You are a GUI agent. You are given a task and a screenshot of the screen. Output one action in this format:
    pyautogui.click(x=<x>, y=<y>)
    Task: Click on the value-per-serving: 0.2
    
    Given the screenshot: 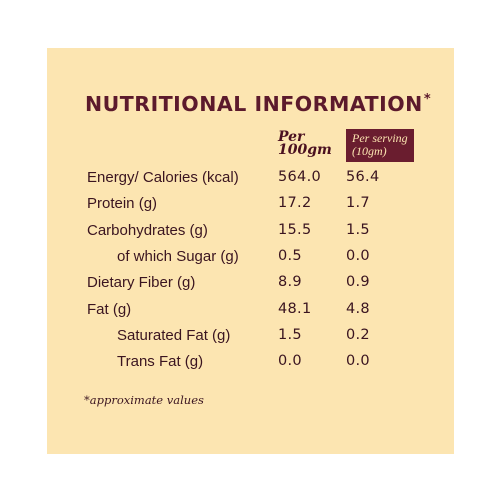 What is the action you would take?
    pyautogui.click(x=358, y=335)
    